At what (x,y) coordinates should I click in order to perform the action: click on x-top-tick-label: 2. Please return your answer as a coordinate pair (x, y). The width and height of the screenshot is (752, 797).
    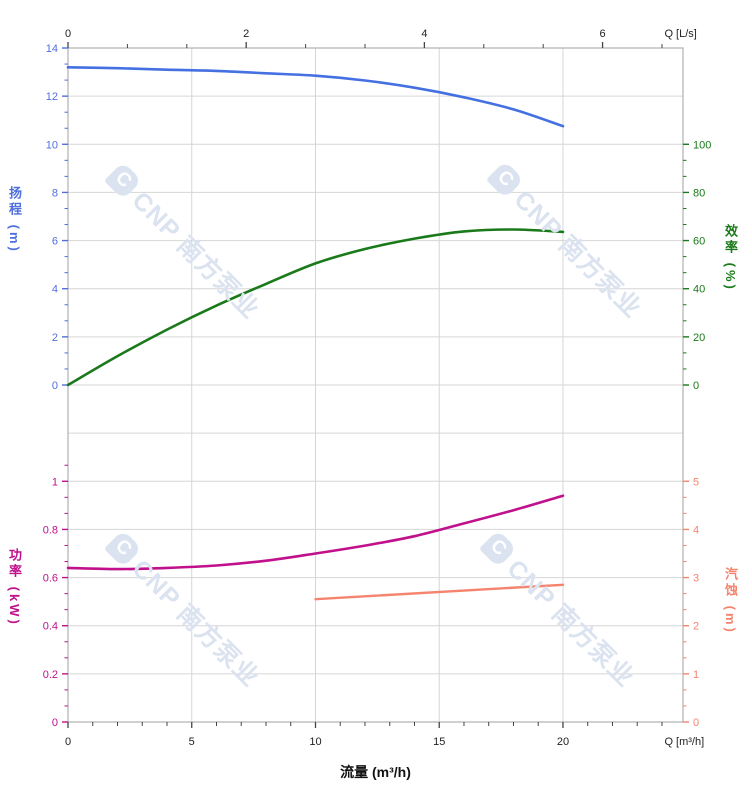
    Looking at the image, I should click on (246, 34).